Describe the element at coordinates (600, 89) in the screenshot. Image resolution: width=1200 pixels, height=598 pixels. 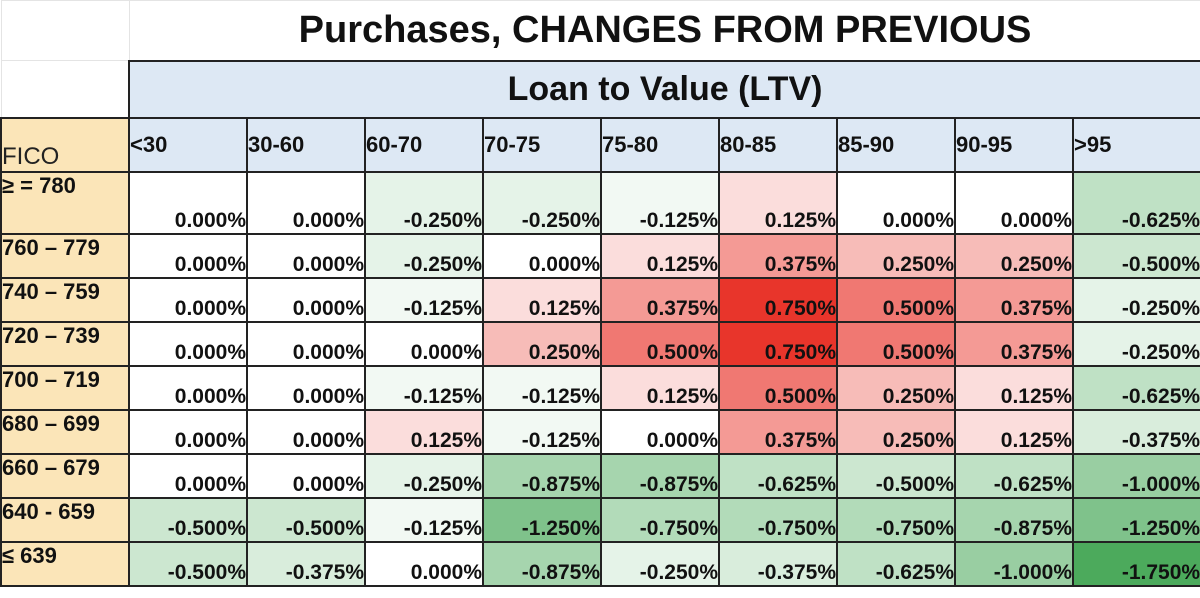
I see `subtitle-row: Loan to Value (LTV)` at that location.